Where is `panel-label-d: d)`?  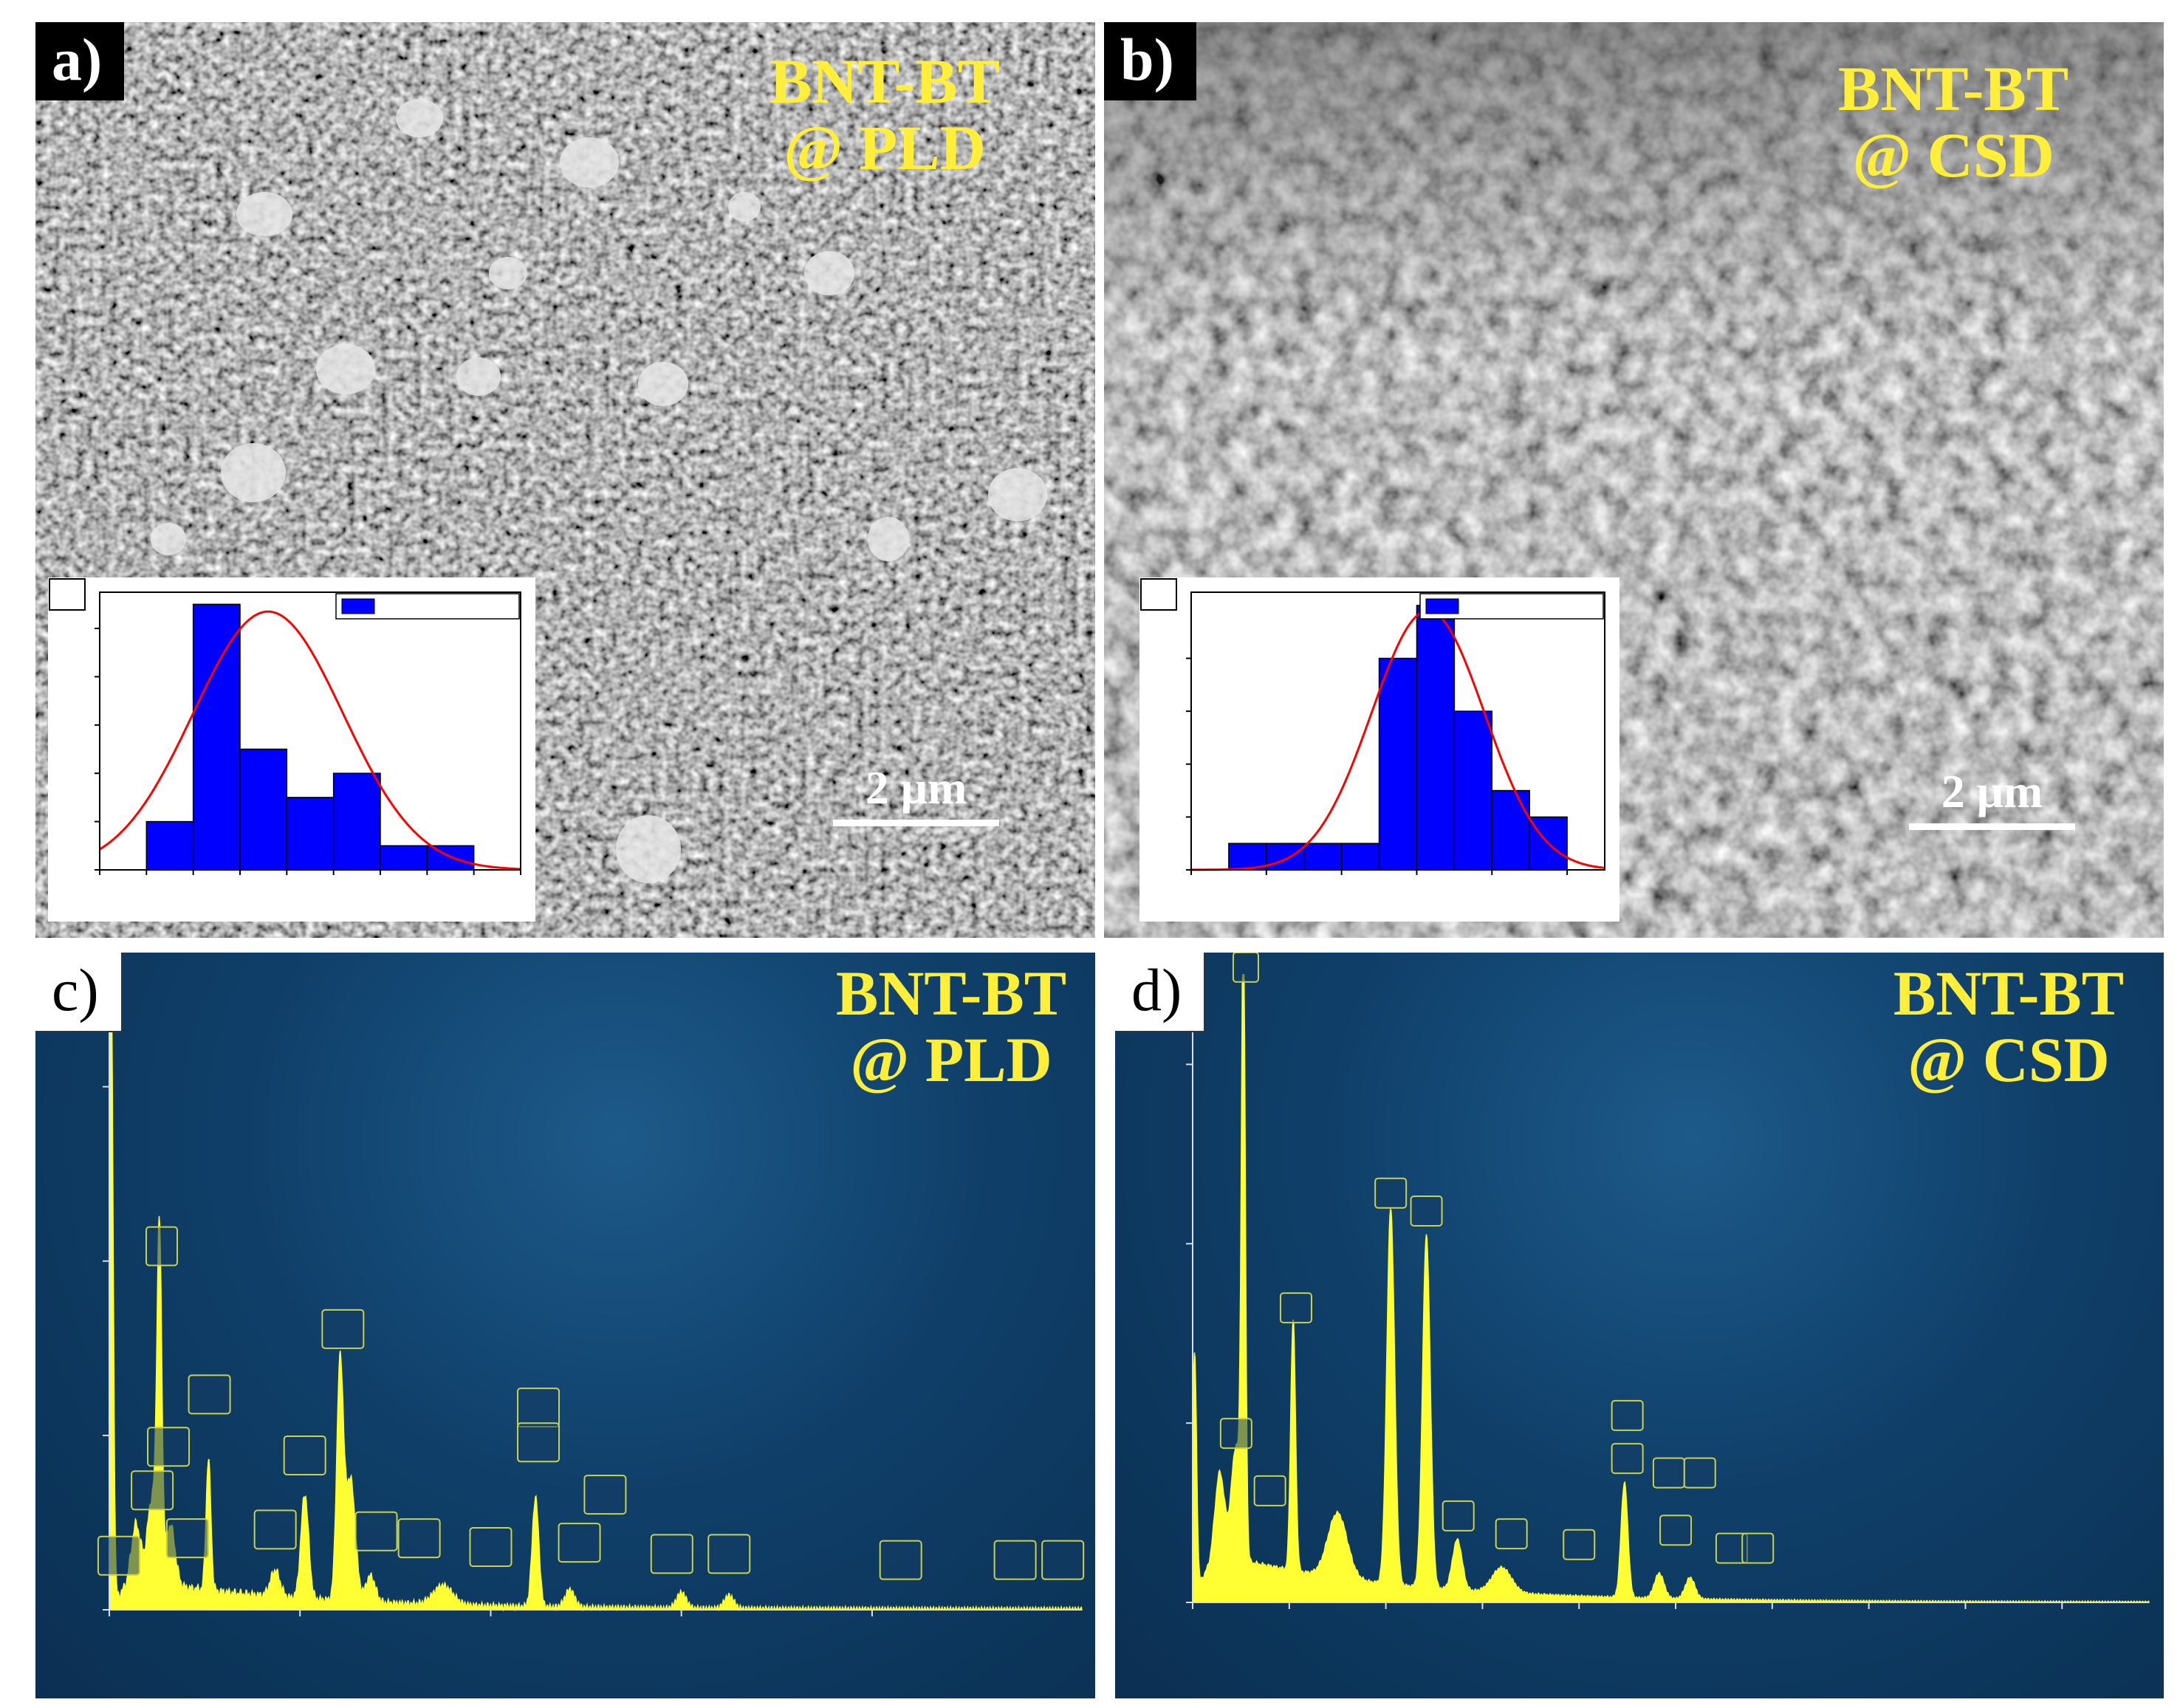 panel-label-d: d) is located at coordinates (1160, 992).